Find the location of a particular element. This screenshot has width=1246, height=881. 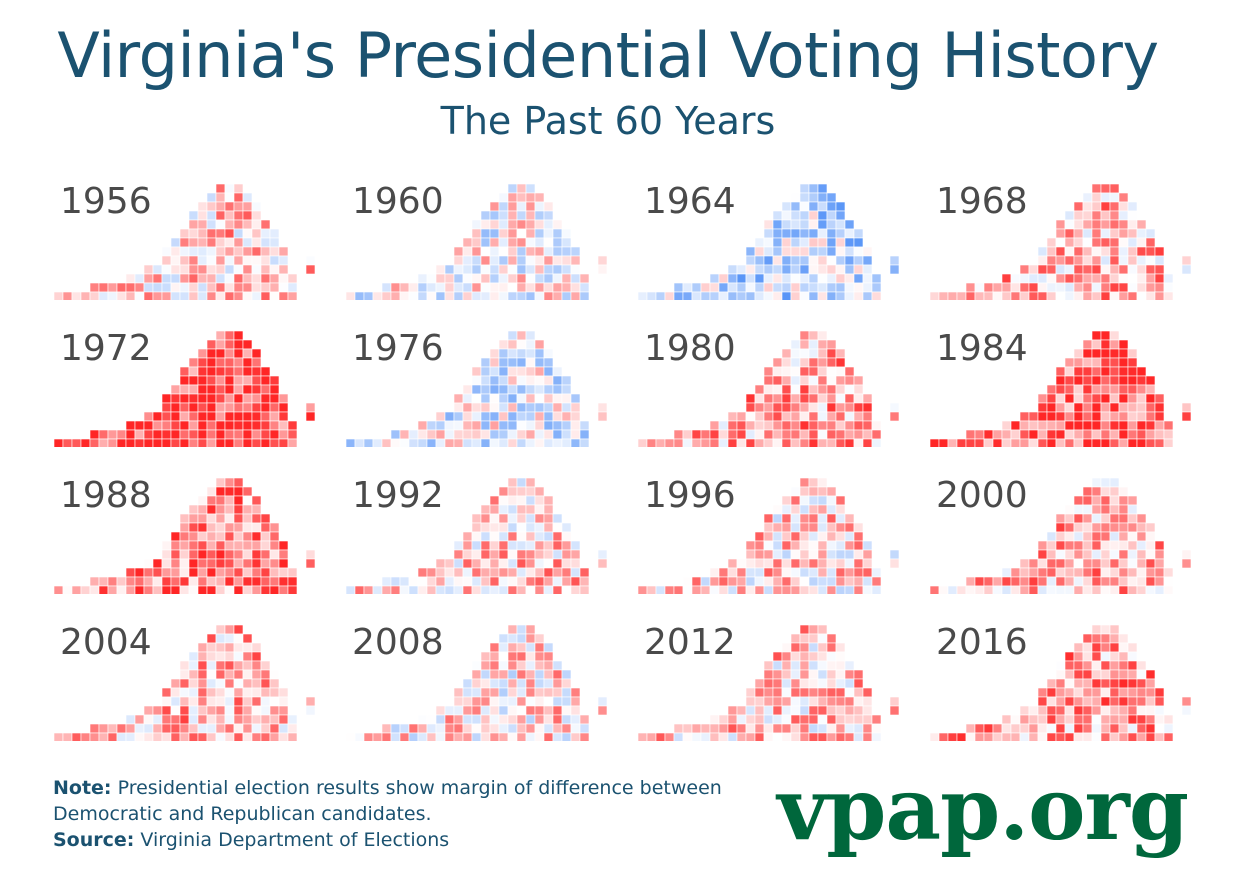

page-title: Virginia's Presidential Voting History is located at coordinates (608, 55).